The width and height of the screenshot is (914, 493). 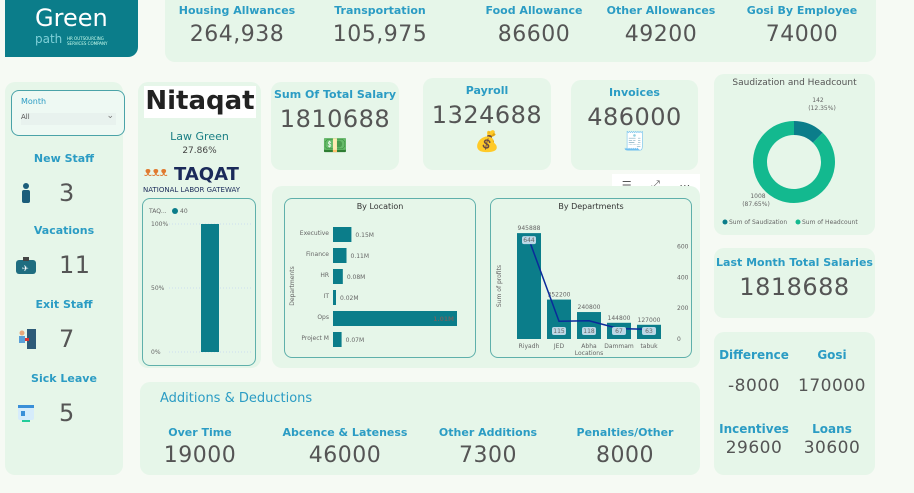 What do you see at coordinates (443, 319) in the screenshot?
I see `data-label: 1.01M` at bounding box center [443, 319].